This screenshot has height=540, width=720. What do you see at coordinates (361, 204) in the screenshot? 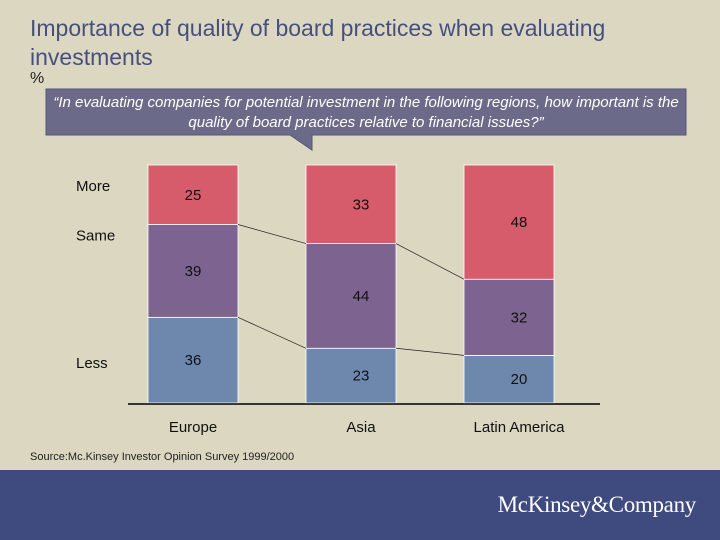
I see `value-label: 33` at bounding box center [361, 204].